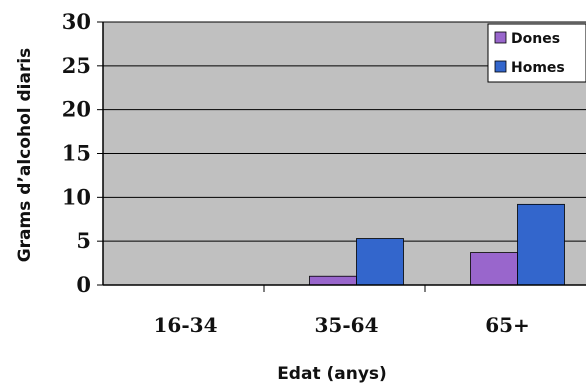 This screenshot has width=586, height=389. What do you see at coordinates (535, 39) in the screenshot?
I see `legend-label-dones: Dones` at bounding box center [535, 39].